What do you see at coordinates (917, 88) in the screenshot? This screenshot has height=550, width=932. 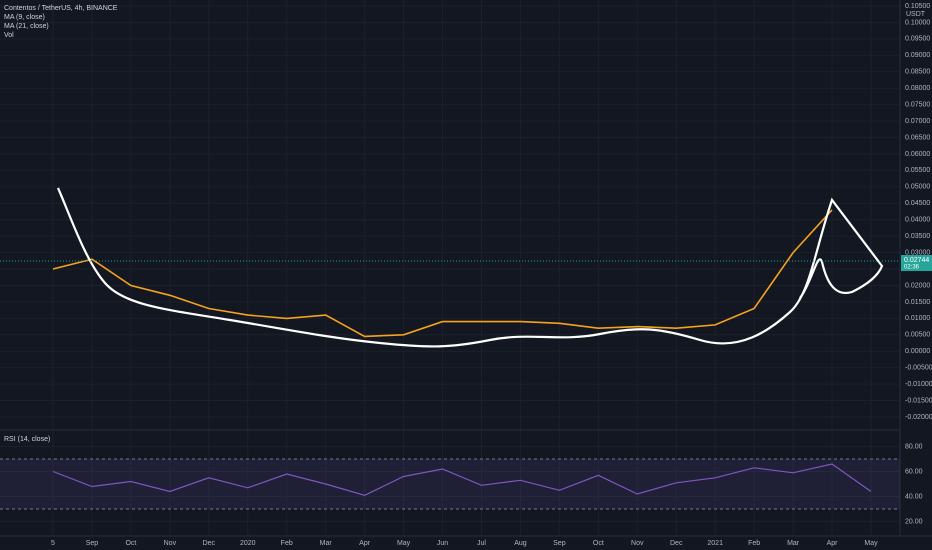 I see `y-tick-label: 0.08000` at bounding box center [917, 88].